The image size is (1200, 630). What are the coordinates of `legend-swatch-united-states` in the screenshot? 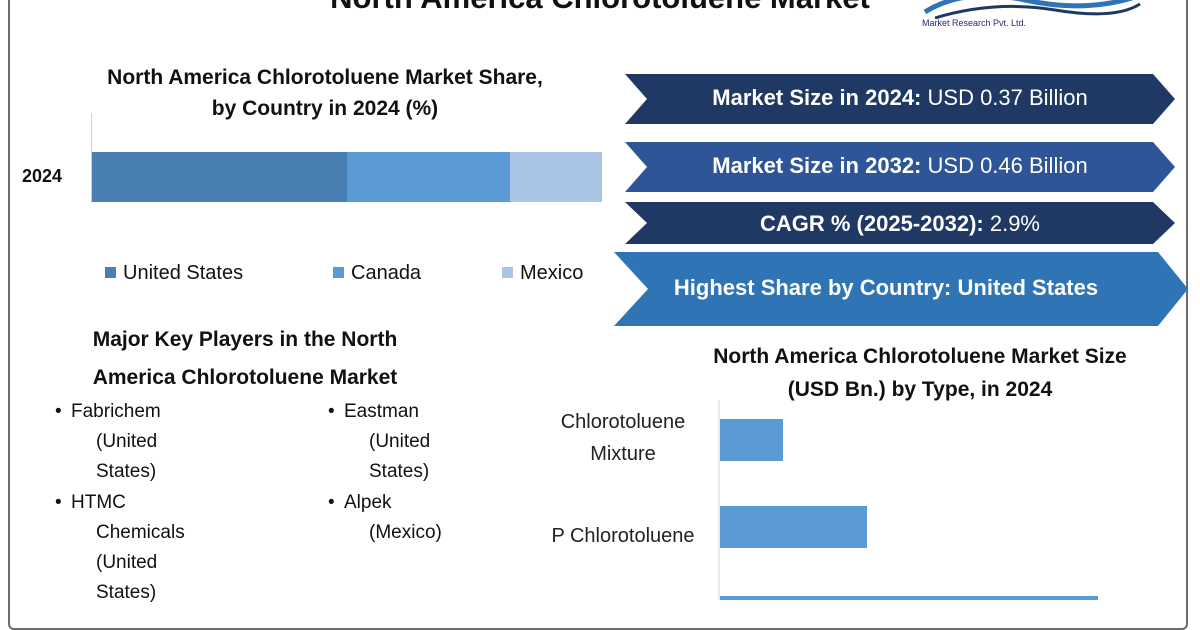 It's located at (110, 272).